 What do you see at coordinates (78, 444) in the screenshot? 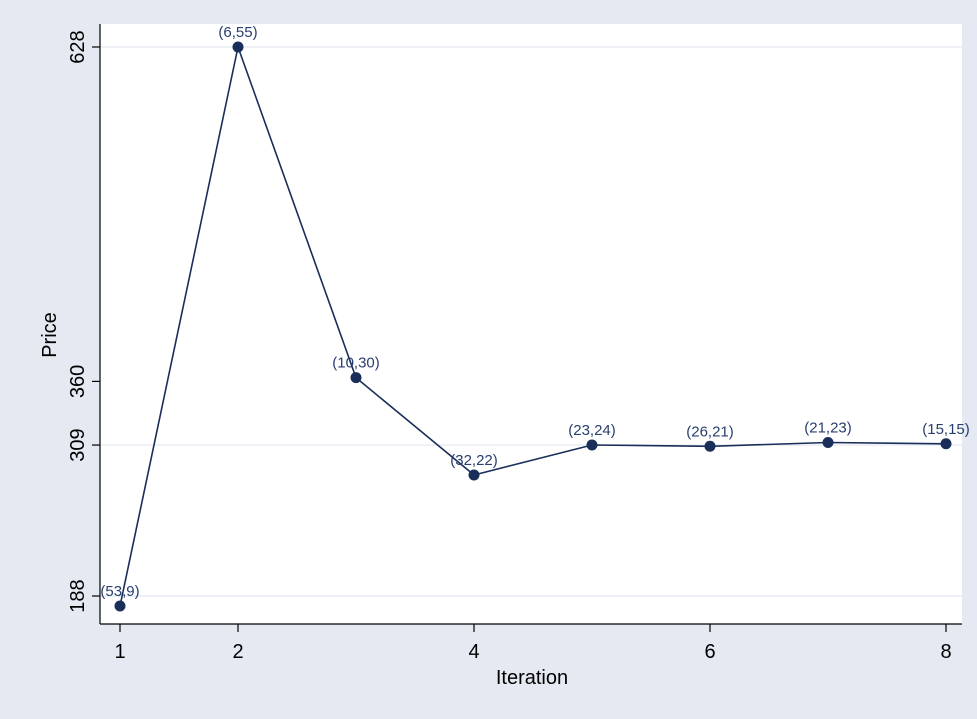
I see `y-tick-label: 309` at bounding box center [78, 444].